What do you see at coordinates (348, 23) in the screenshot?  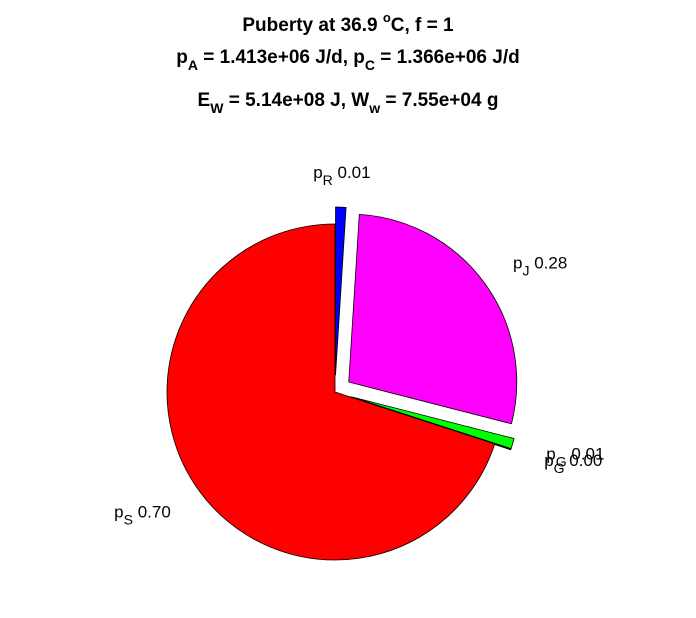 I see `title-line-1: Puberty at 36.9 oC, f = 1` at bounding box center [348, 23].